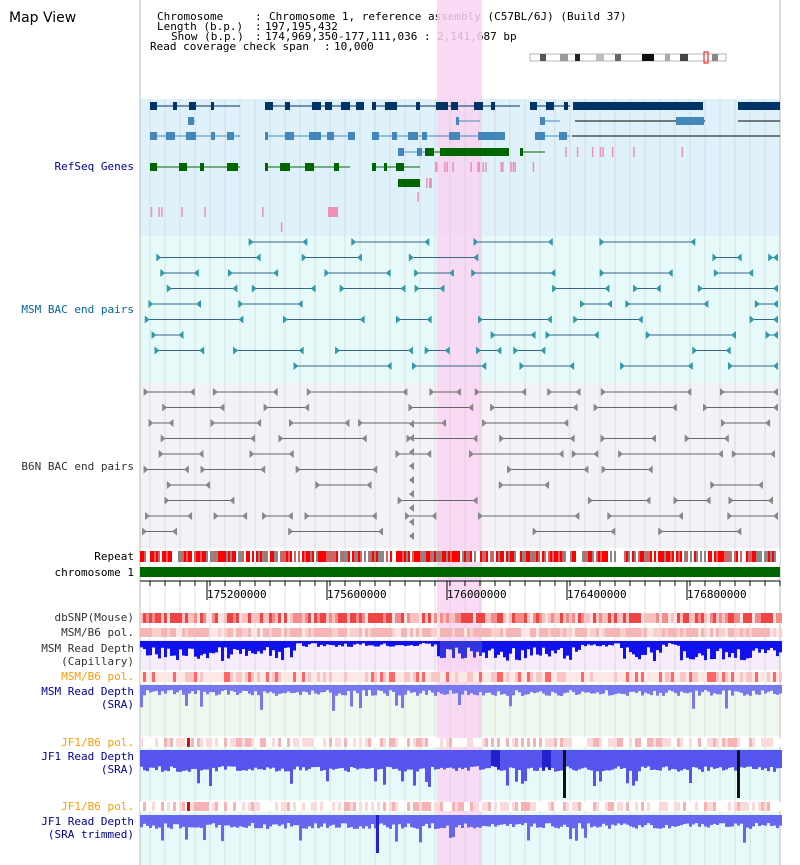  What do you see at coordinates (117, 769) in the screenshot?
I see `track-label-jf1-depth-sra-sub: (SRA)` at bounding box center [117, 769].